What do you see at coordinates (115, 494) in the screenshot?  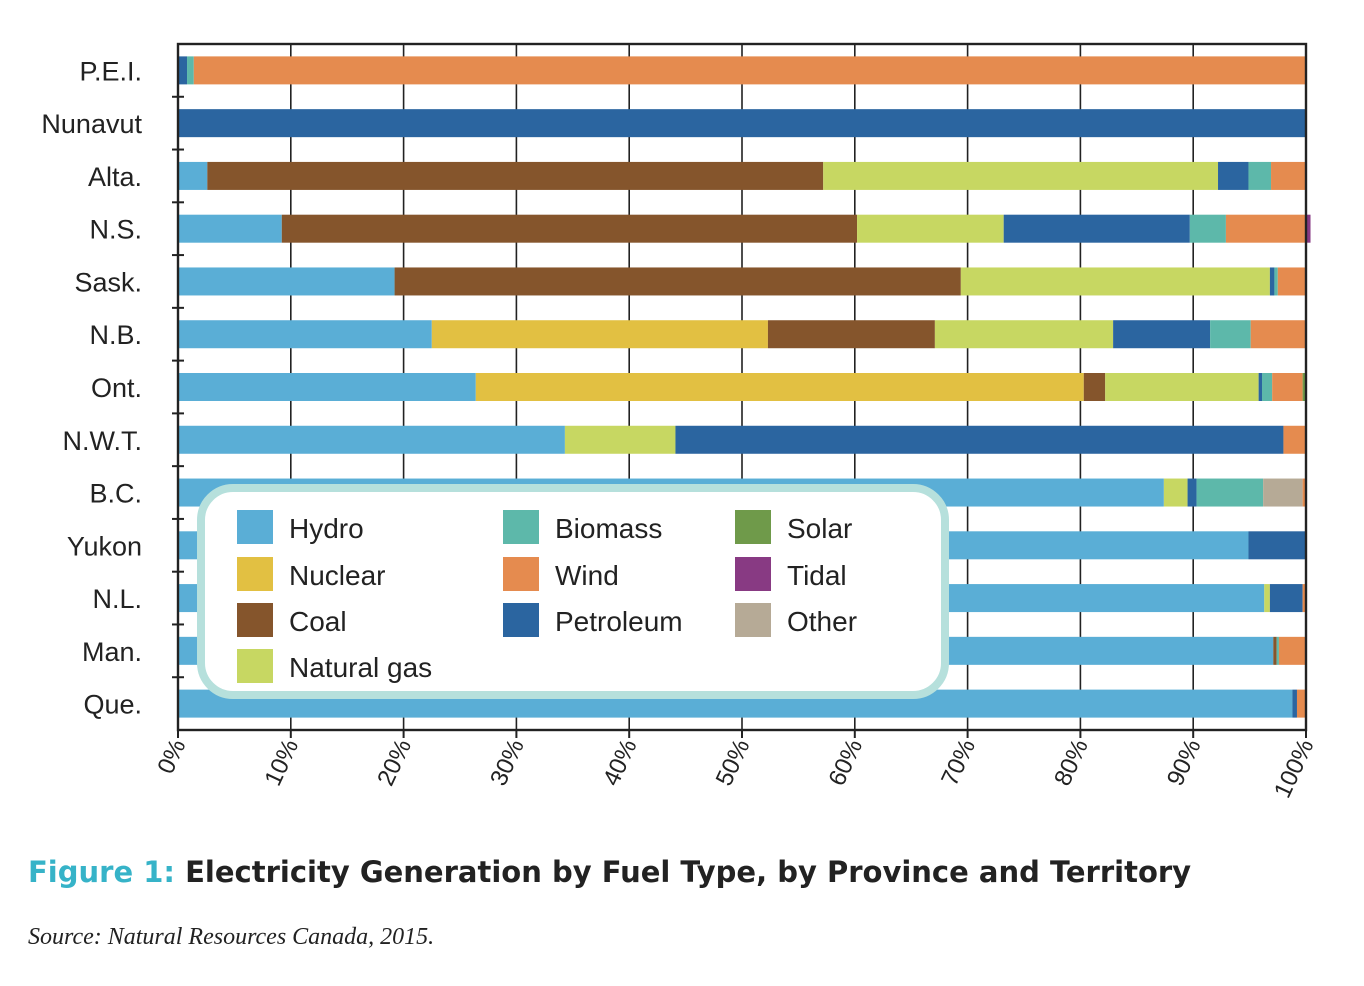 I see `y-tick-label: B.C.` at bounding box center [115, 494].